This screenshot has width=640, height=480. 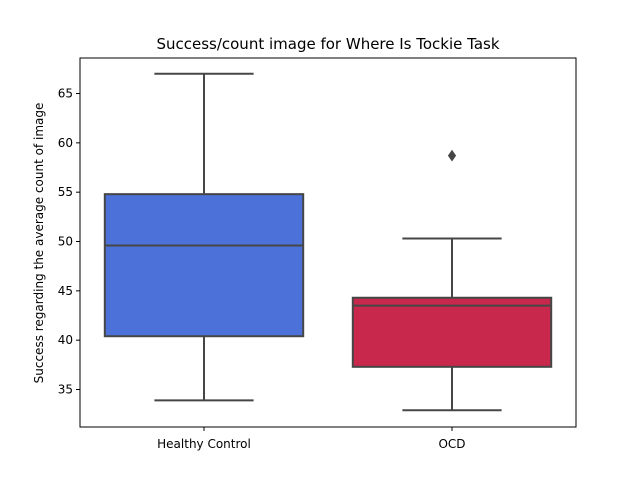 What do you see at coordinates (65, 192) in the screenshot?
I see `y-tick-label-55: 55` at bounding box center [65, 192].